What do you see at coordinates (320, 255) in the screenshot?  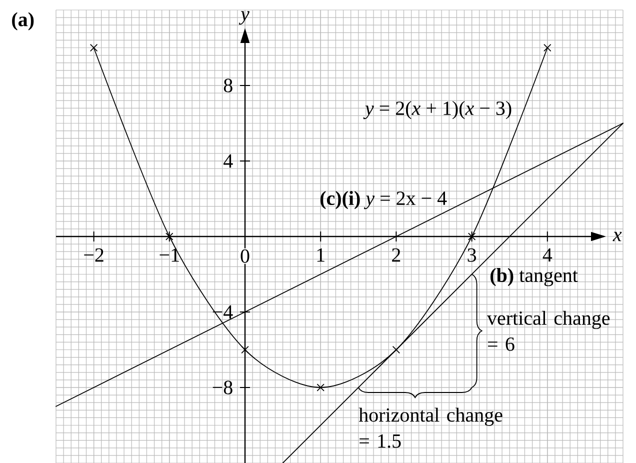 I see `x-tick-label: 1` at bounding box center [320, 255].